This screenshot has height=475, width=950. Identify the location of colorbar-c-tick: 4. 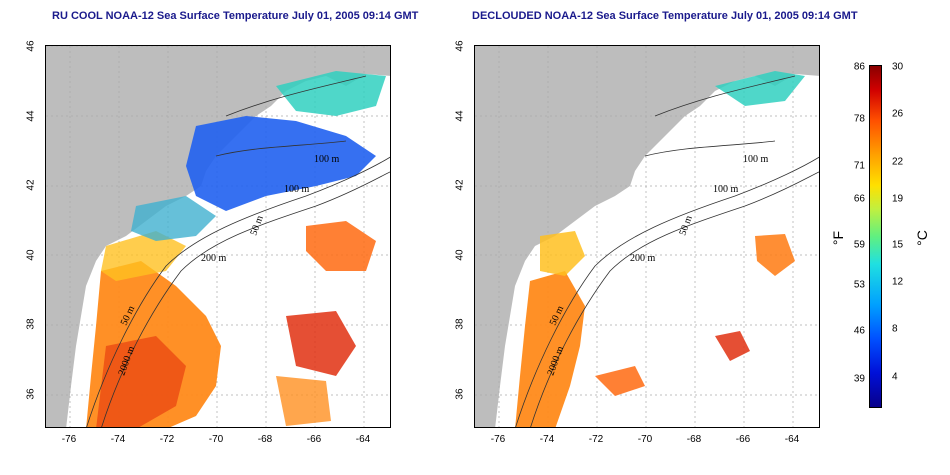
(895, 377).